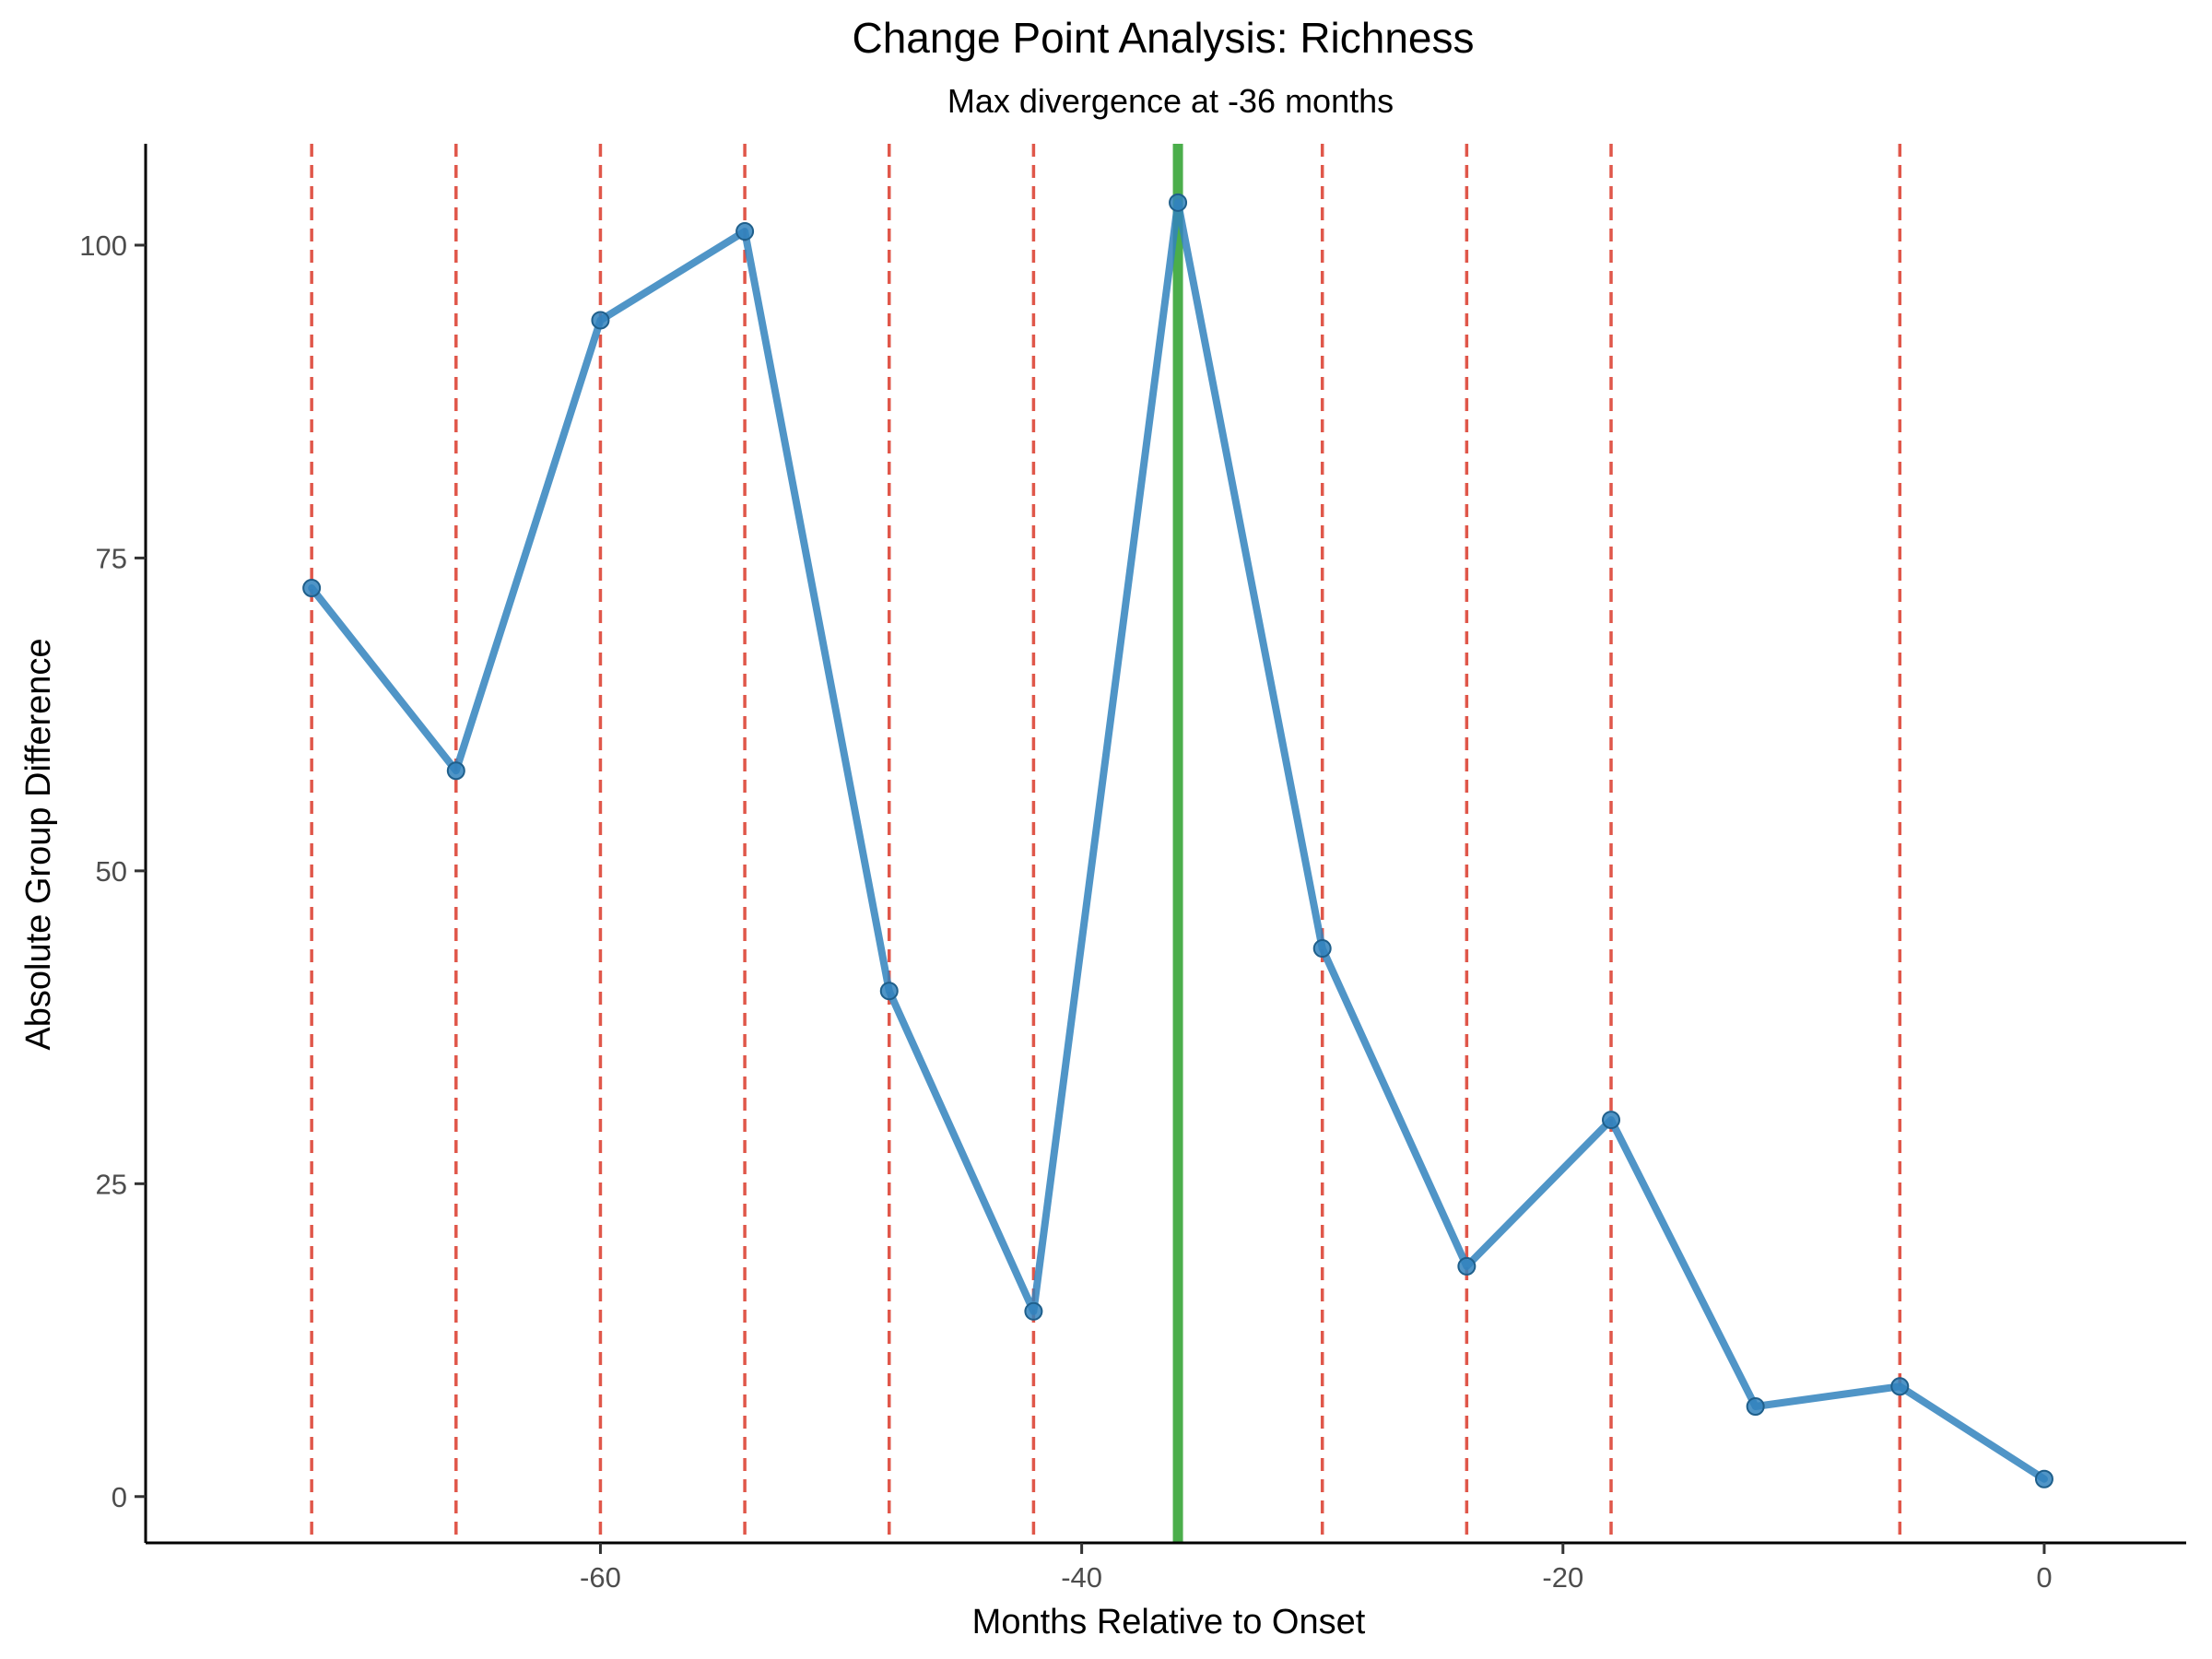 This screenshot has height=1659, width=2212. I want to click on y-axis-title: Absolute Group Difference, so click(38, 844).